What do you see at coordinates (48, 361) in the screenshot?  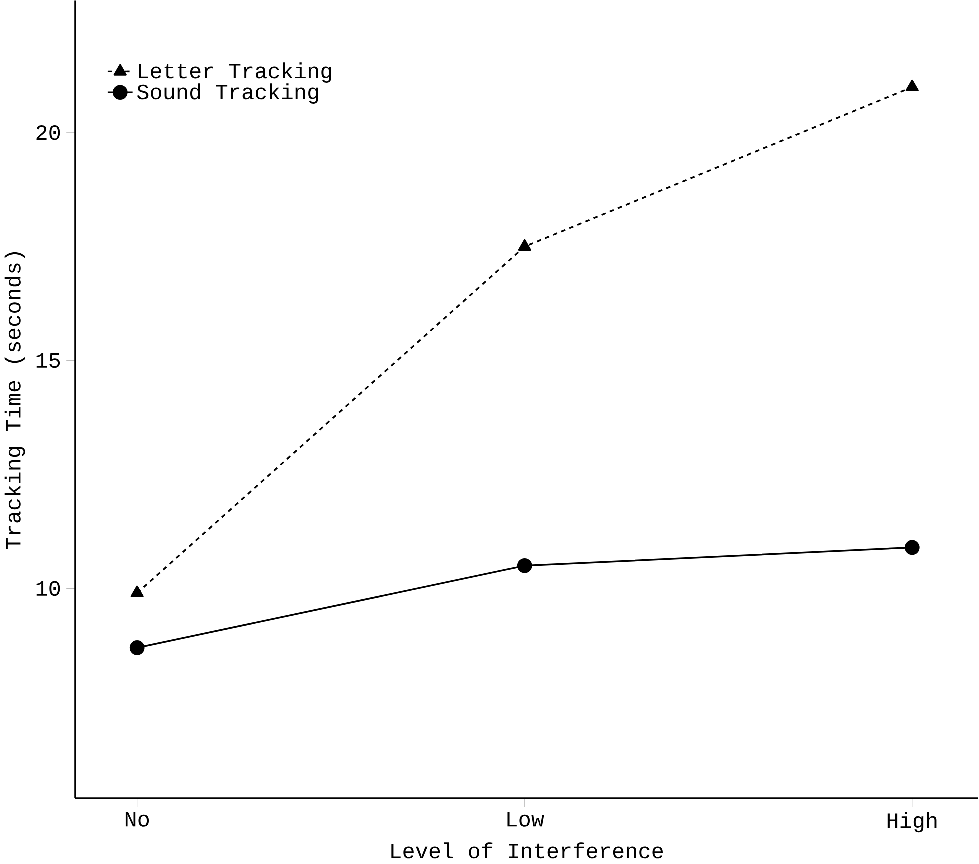 I see `y-tick-label: 15` at bounding box center [48, 361].